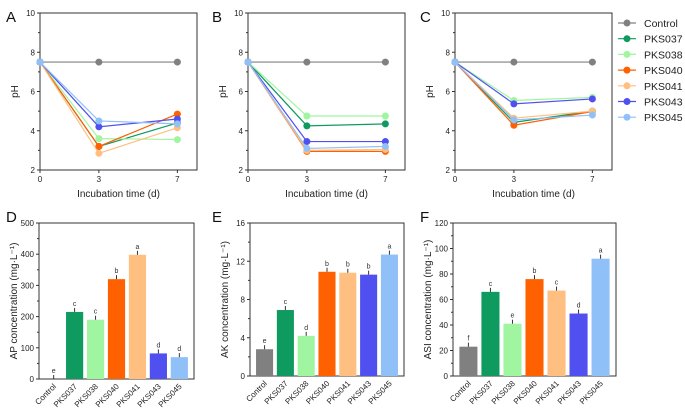 Image resolution: width=685 pixels, height=414 pixels. Describe the element at coordinates (663, 71) in the screenshot. I see `legend-label: PKS040` at that location.